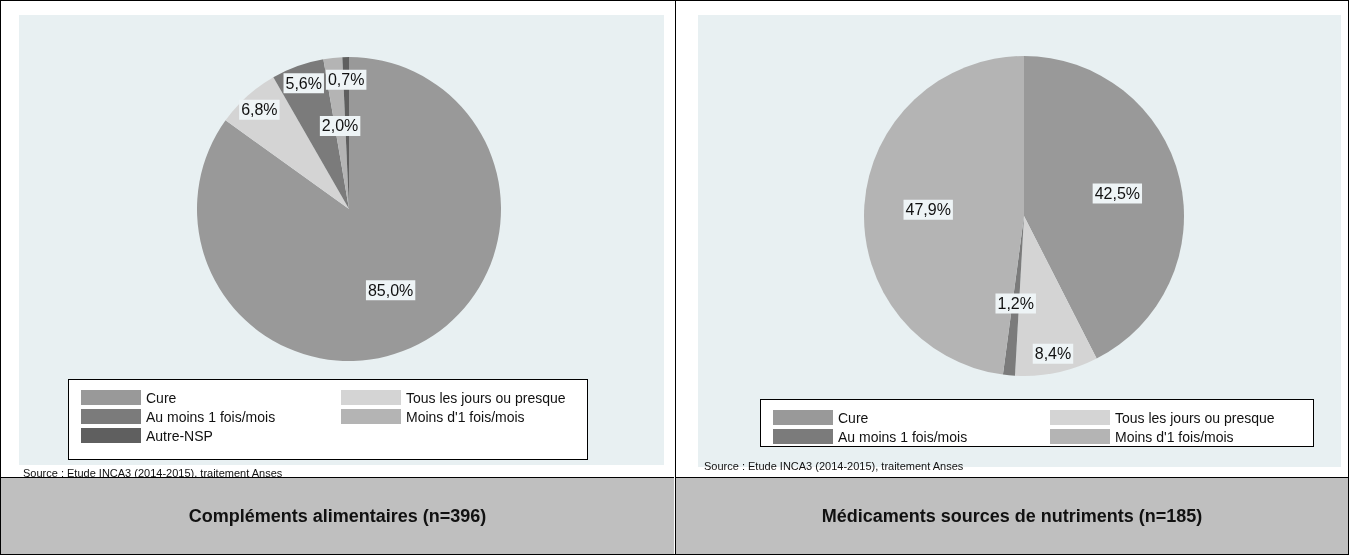 The image size is (1349, 555). I want to click on data-label: 0,7%, so click(346, 80).